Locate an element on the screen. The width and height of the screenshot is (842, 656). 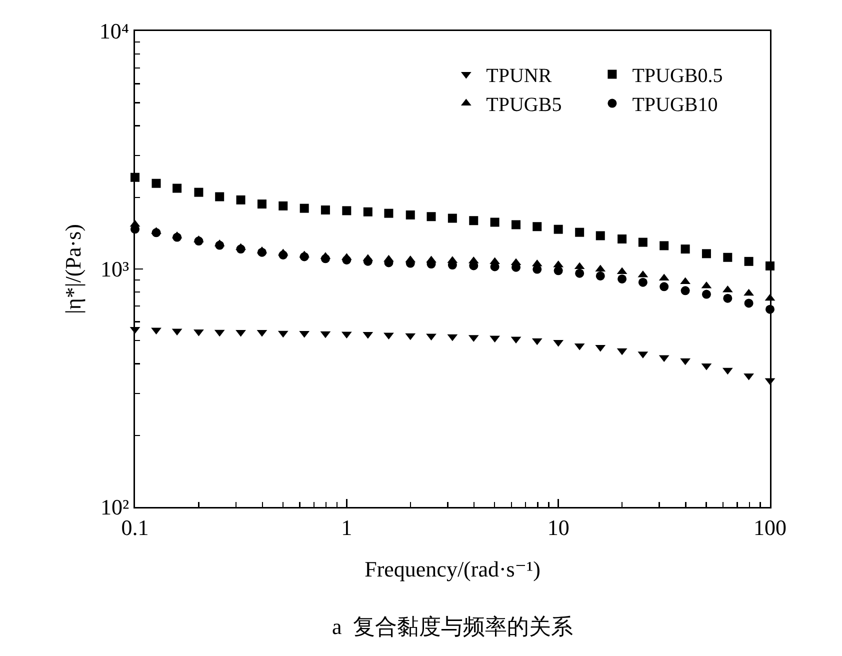
legend-label: TPUGB0.5 is located at coordinates (677, 76).